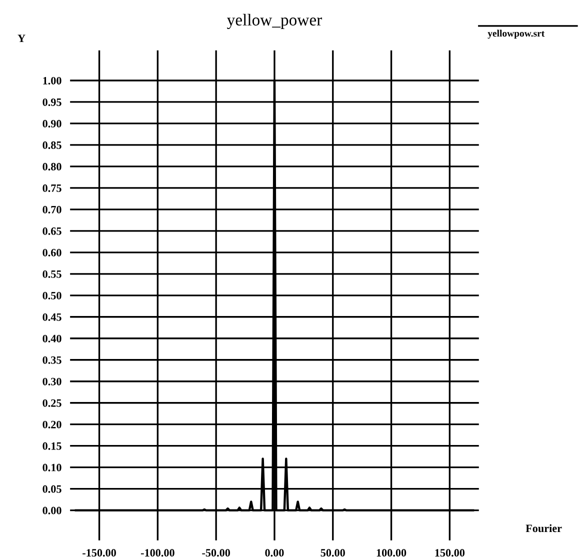 The width and height of the screenshot is (584, 560). What do you see at coordinates (52, 446) in the screenshot?
I see `y-tick-label: 0.15` at bounding box center [52, 446].